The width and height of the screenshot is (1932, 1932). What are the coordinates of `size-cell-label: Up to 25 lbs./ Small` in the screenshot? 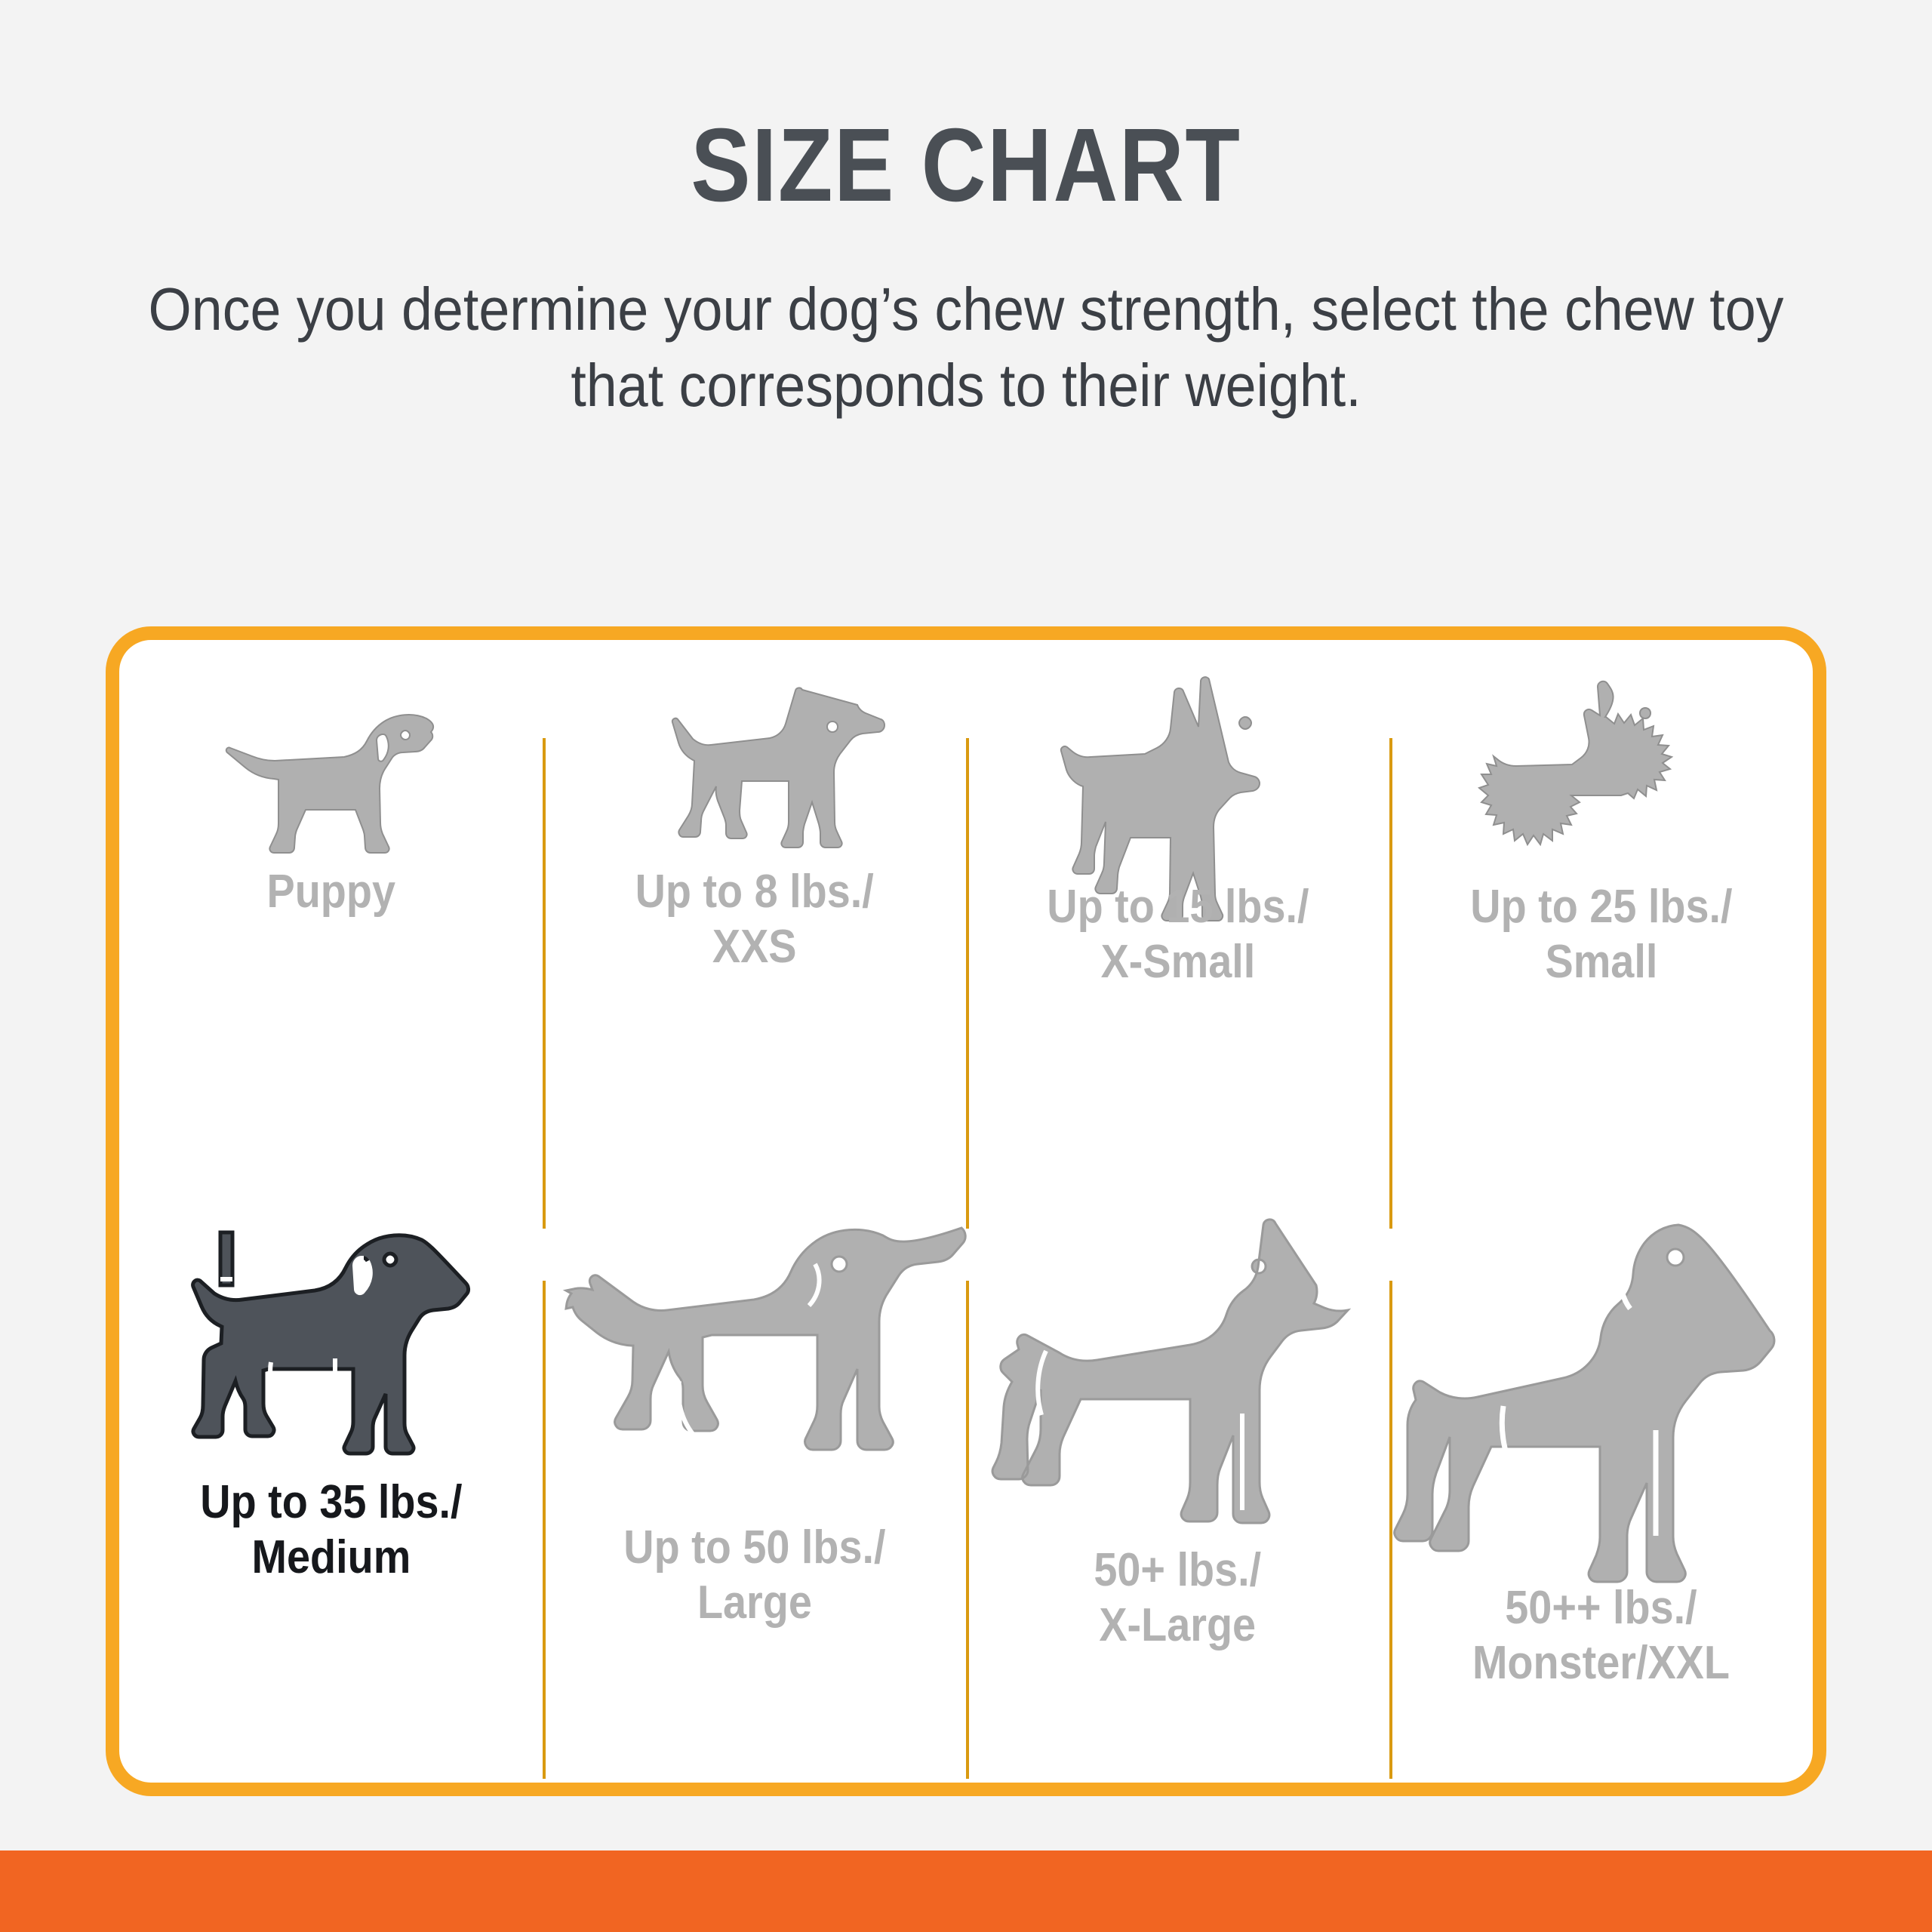 It's located at (1601, 934).